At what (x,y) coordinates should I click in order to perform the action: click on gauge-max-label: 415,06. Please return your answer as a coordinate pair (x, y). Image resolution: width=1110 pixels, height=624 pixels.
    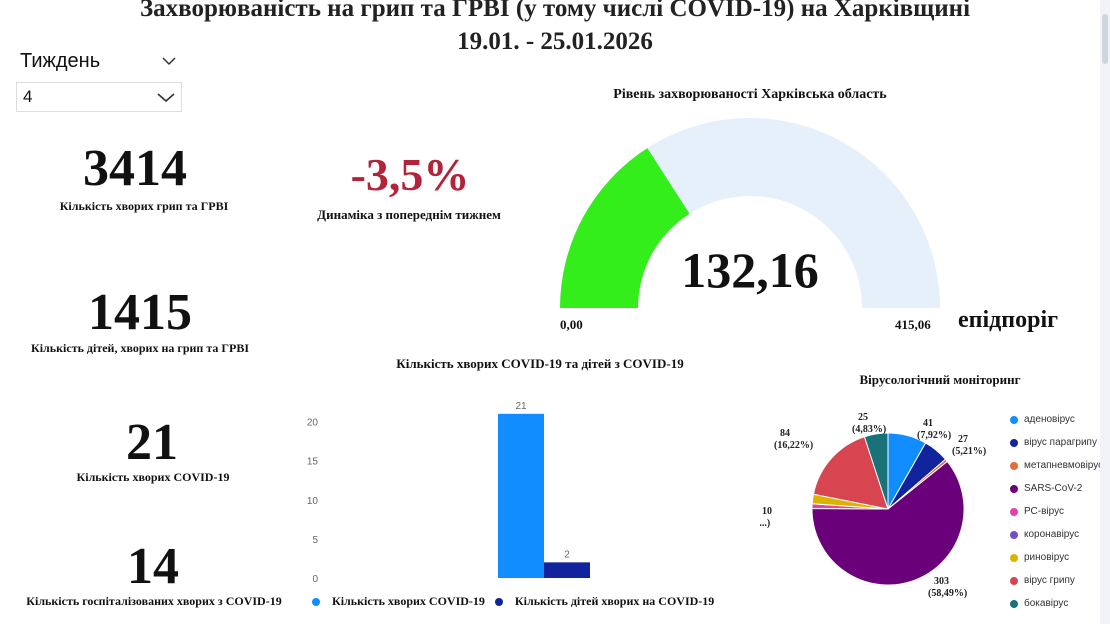
    Looking at the image, I should click on (913, 324).